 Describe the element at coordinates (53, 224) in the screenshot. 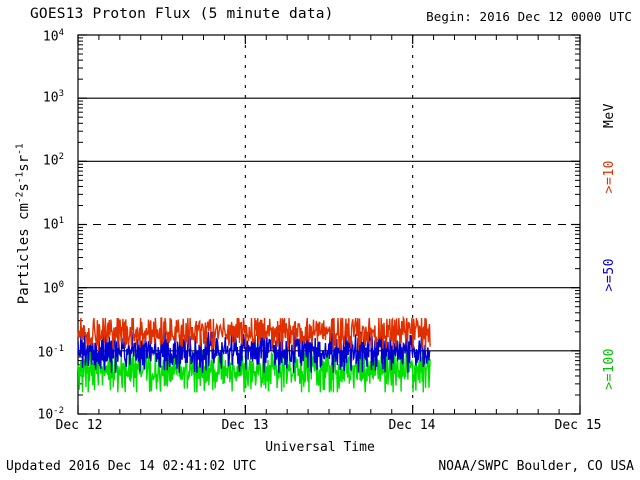

I see `y-tick-label: 10¹` at that location.